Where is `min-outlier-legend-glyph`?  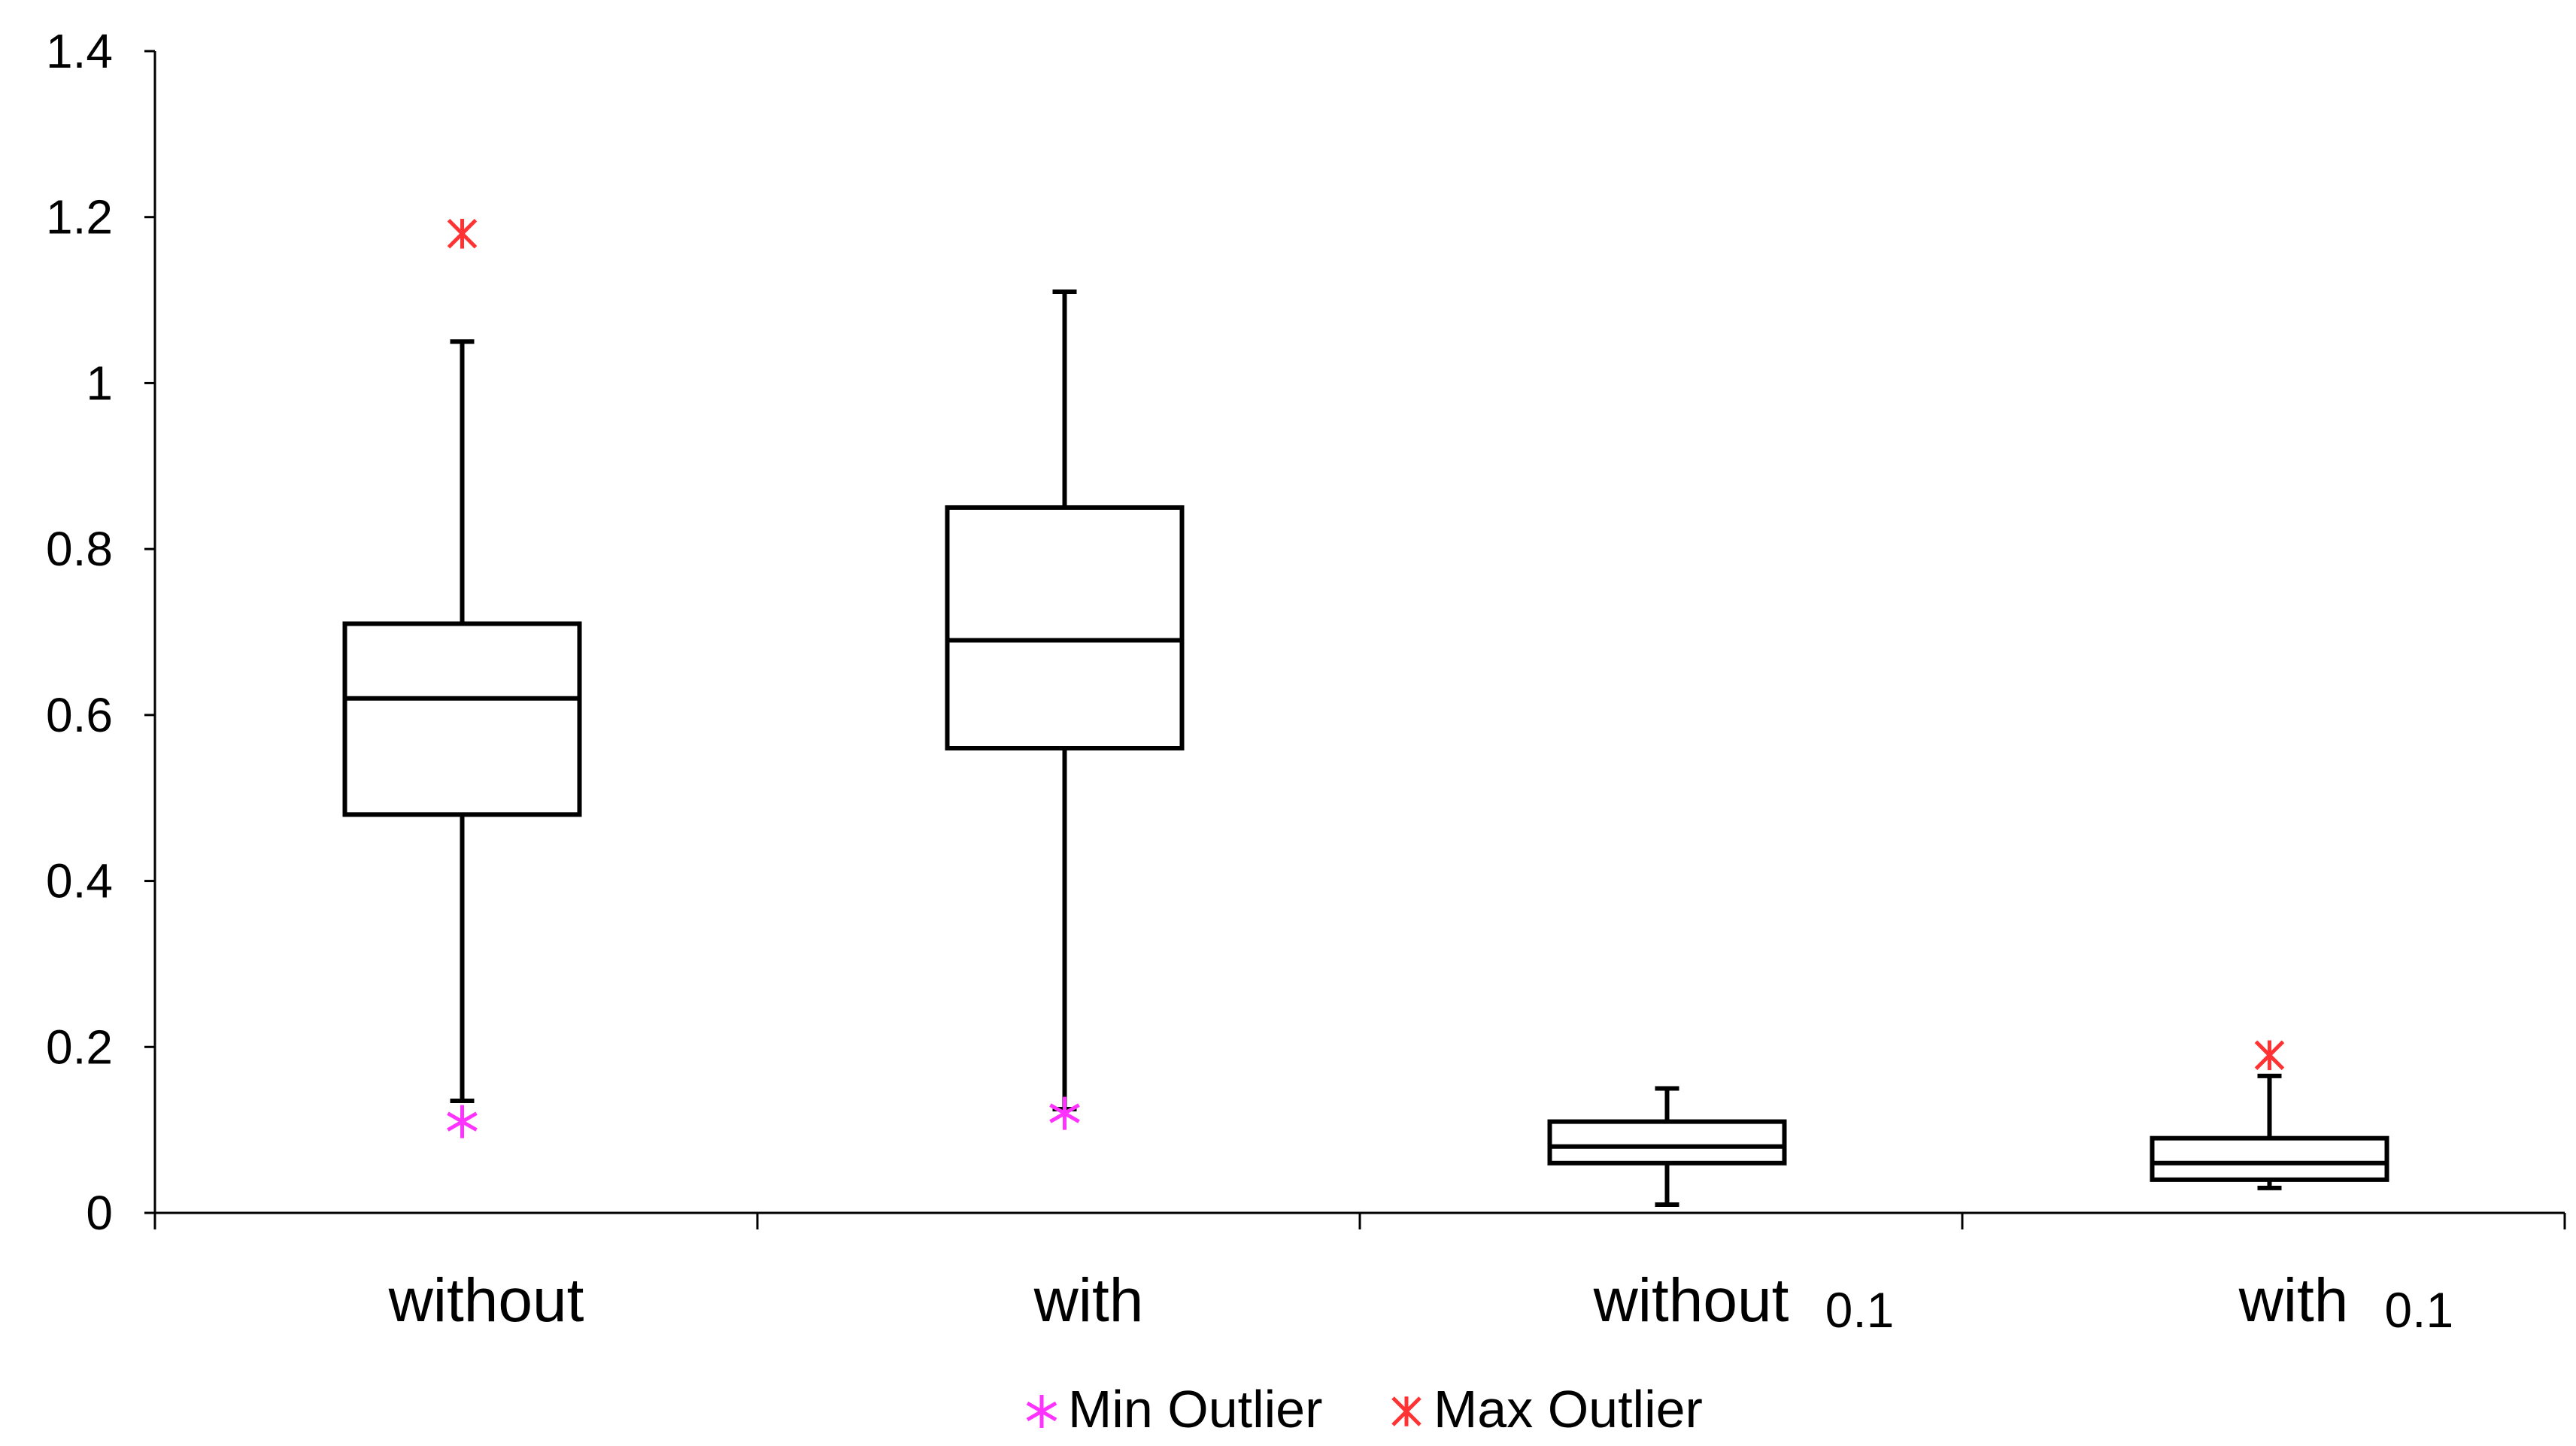 min-outlier-legend-glyph is located at coordinates (1041, 1411).